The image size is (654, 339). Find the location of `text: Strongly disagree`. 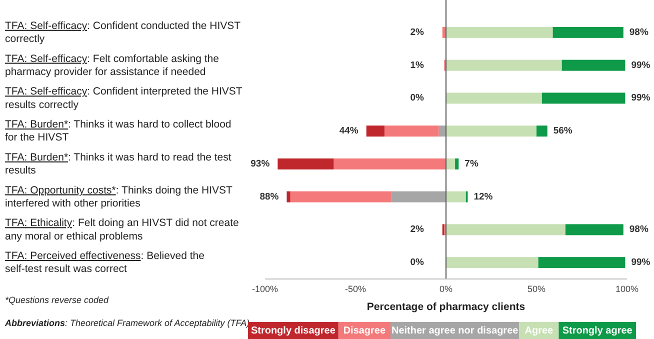

text: Strongly disagree is located at coordinates (293, 331).